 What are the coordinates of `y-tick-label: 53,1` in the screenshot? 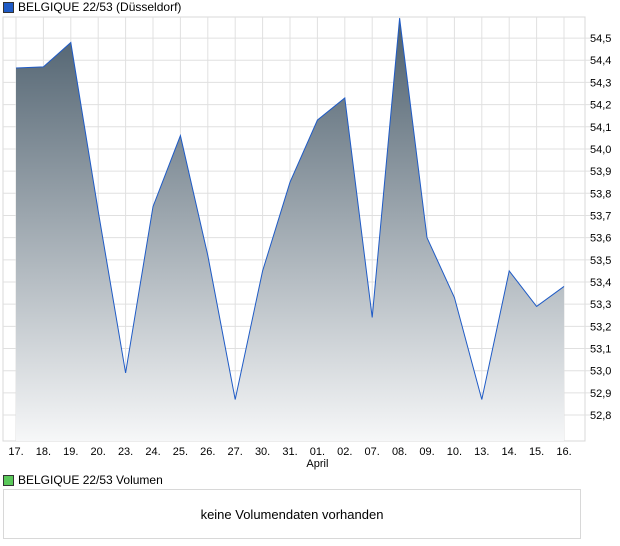 It's located at (600, 350).